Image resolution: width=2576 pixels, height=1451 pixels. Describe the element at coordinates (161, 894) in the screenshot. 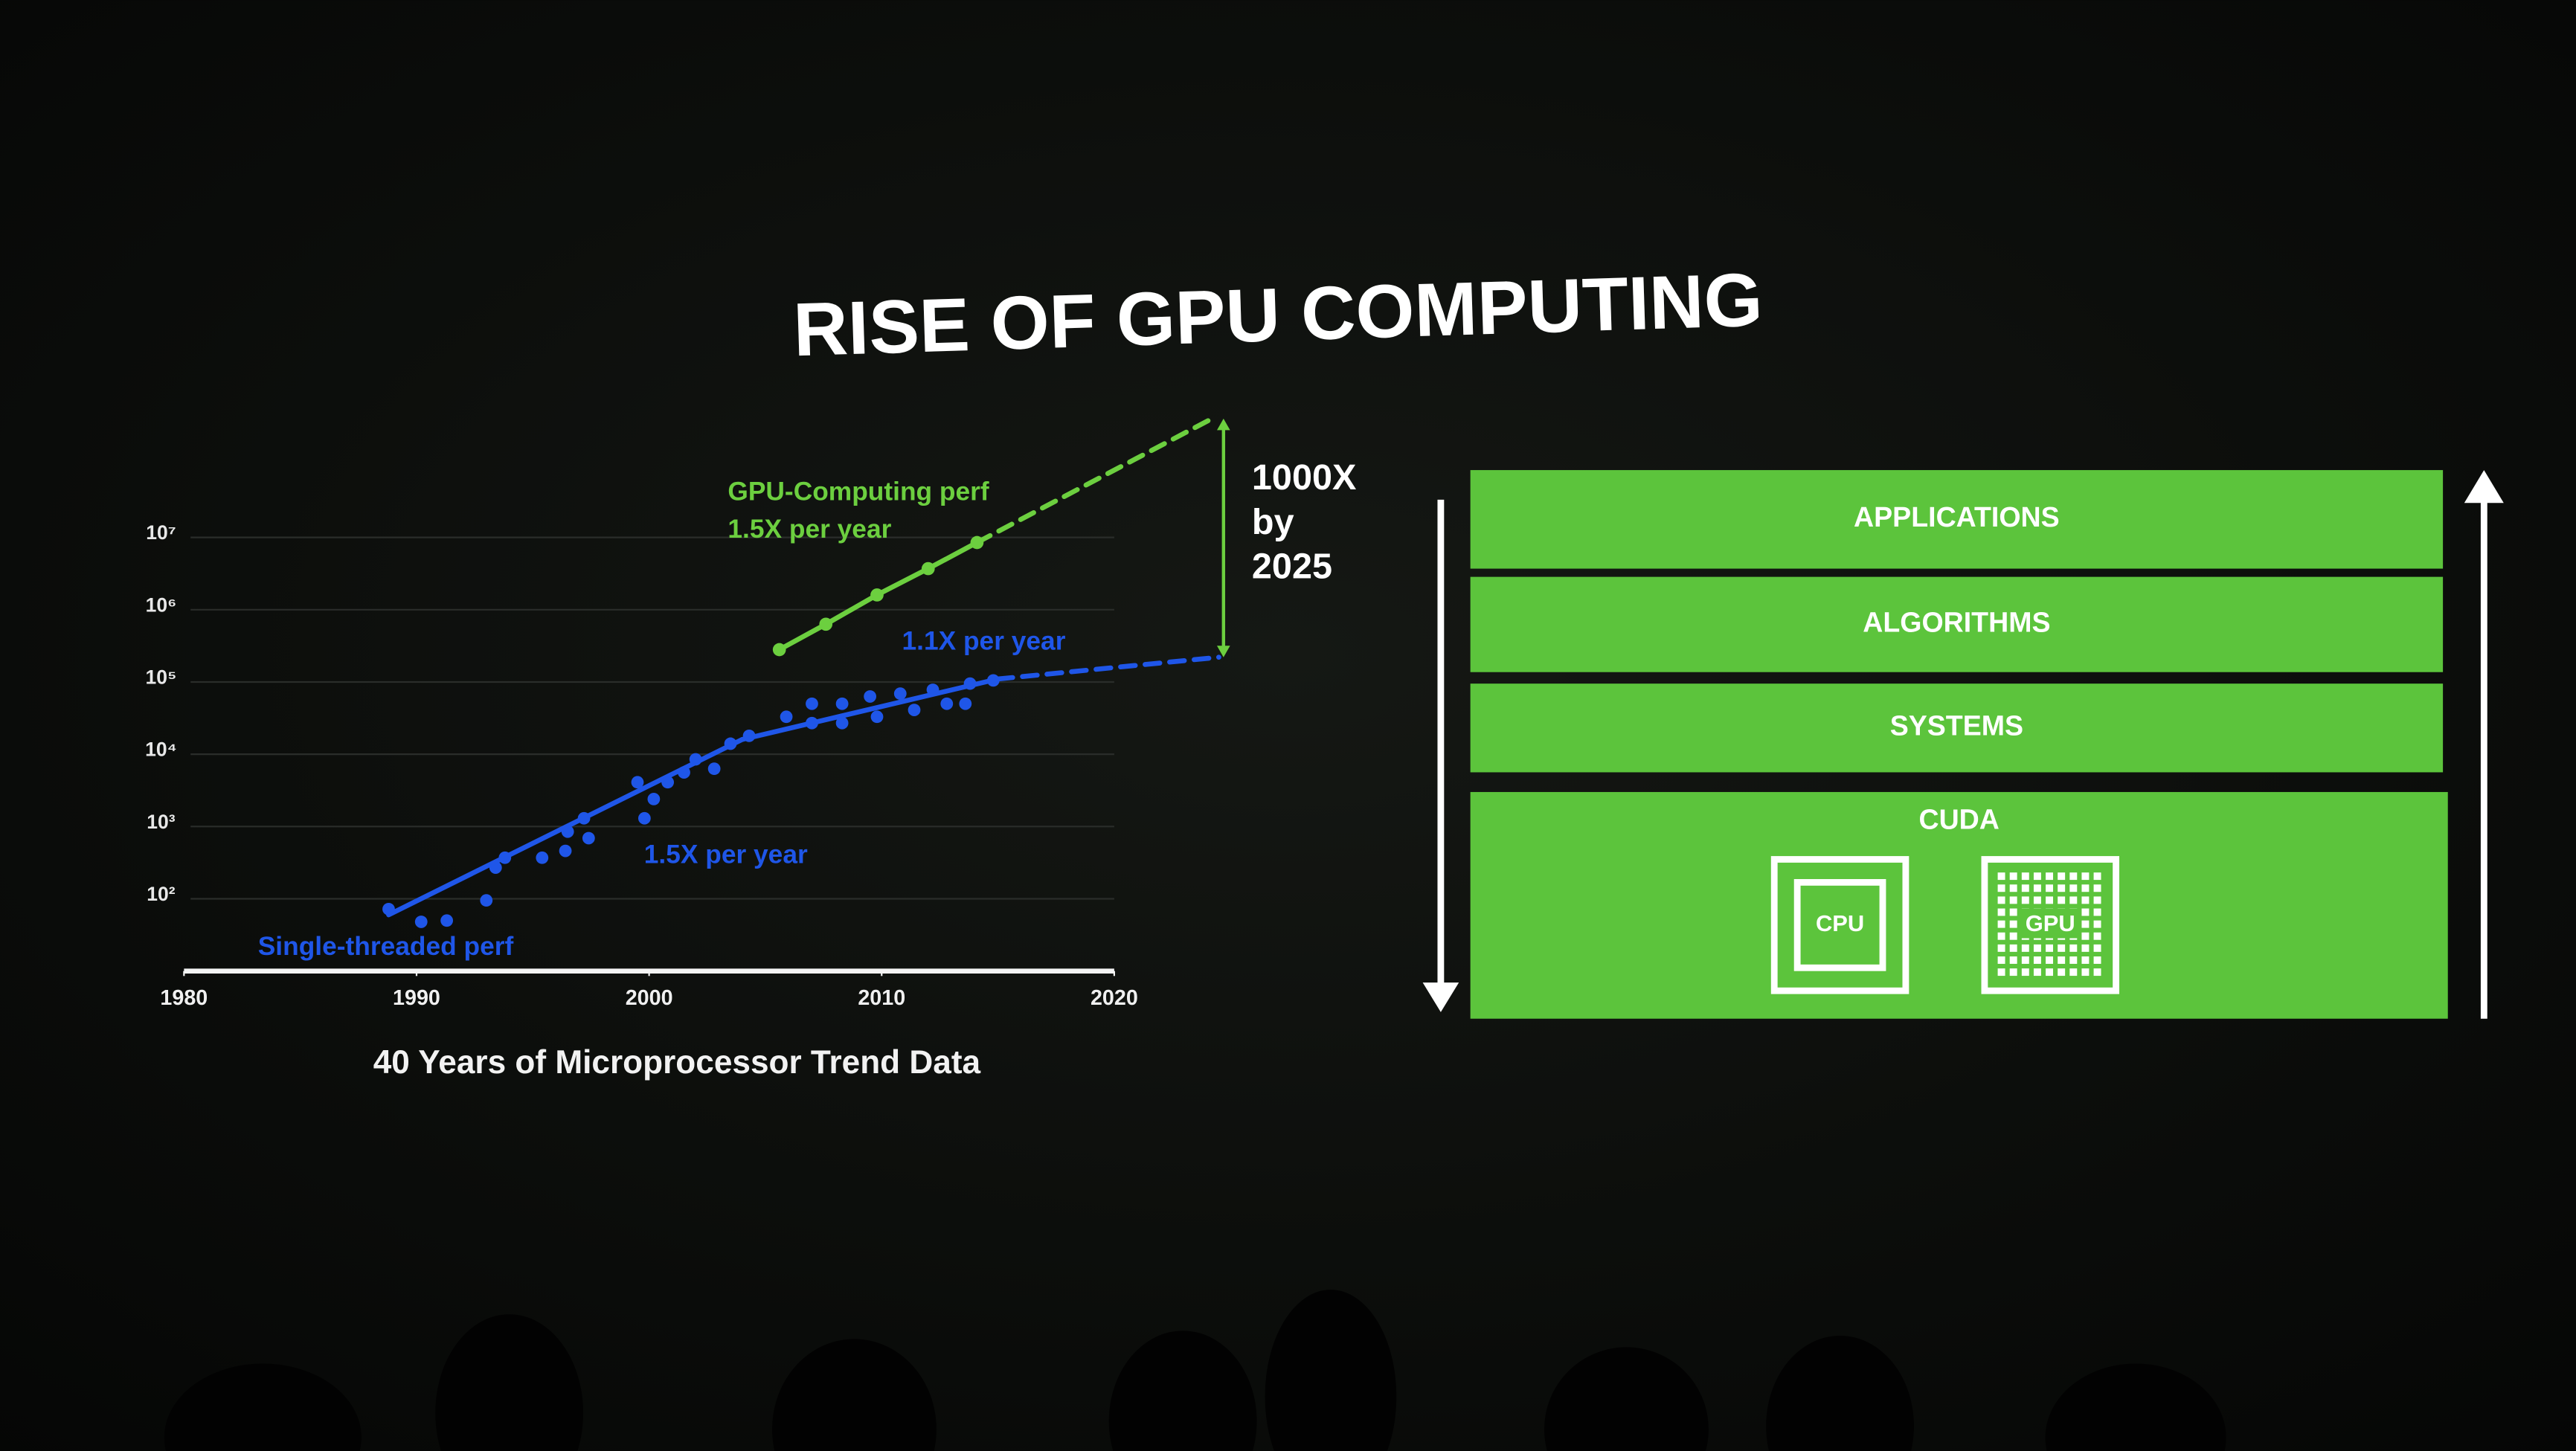

I see `y-tick-label: 10²` at that location.